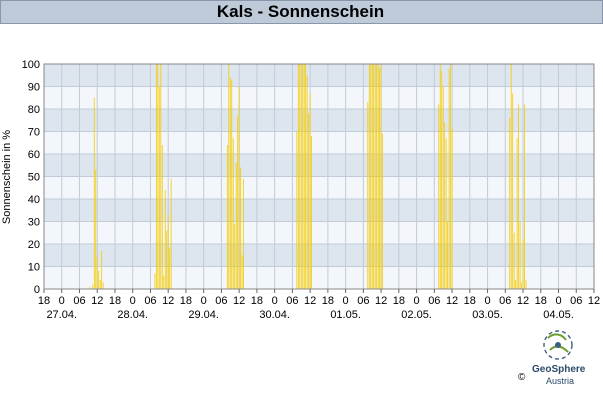 The height and width of the screenshot is (400, 603). I want to click on y-tick-label: 50, so click(34, 178).